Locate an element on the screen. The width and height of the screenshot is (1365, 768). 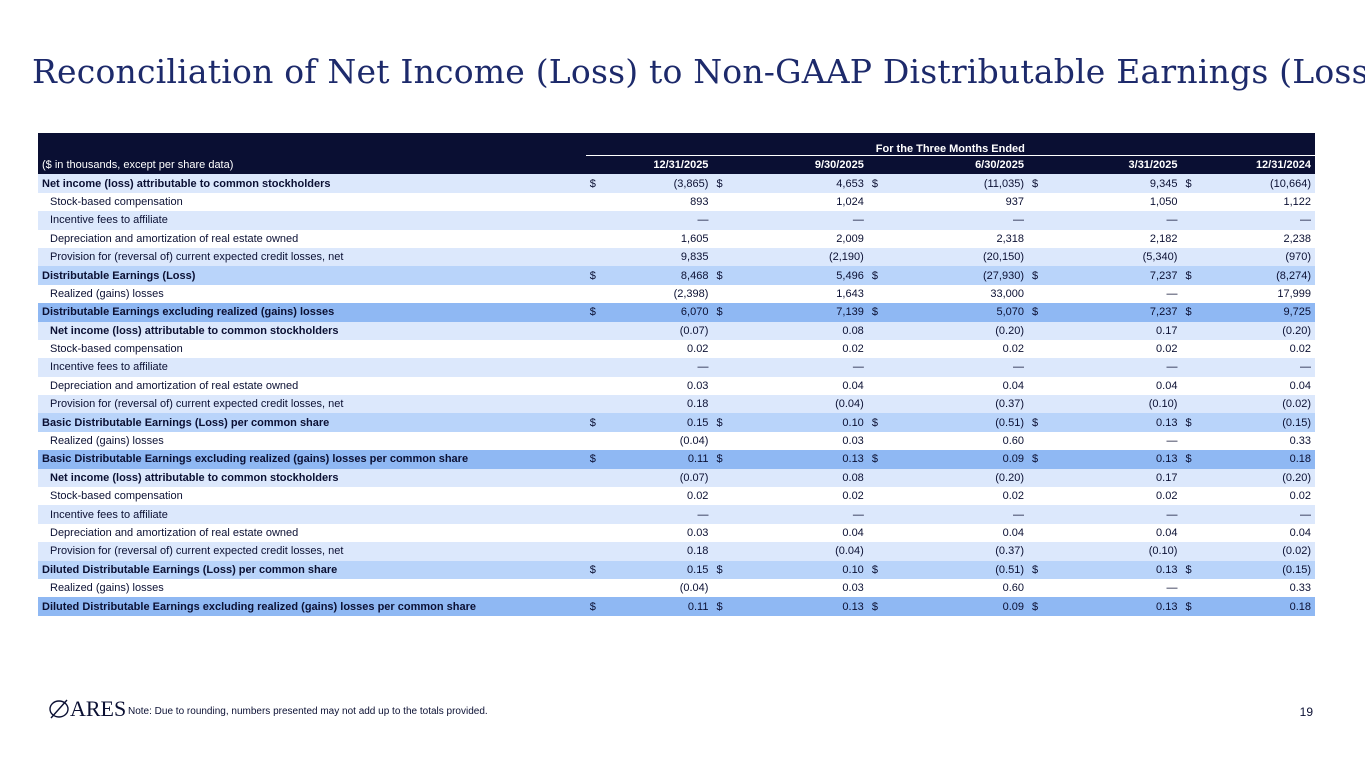
column-header: 9/30/2025 is located at coordinates (800, 165).